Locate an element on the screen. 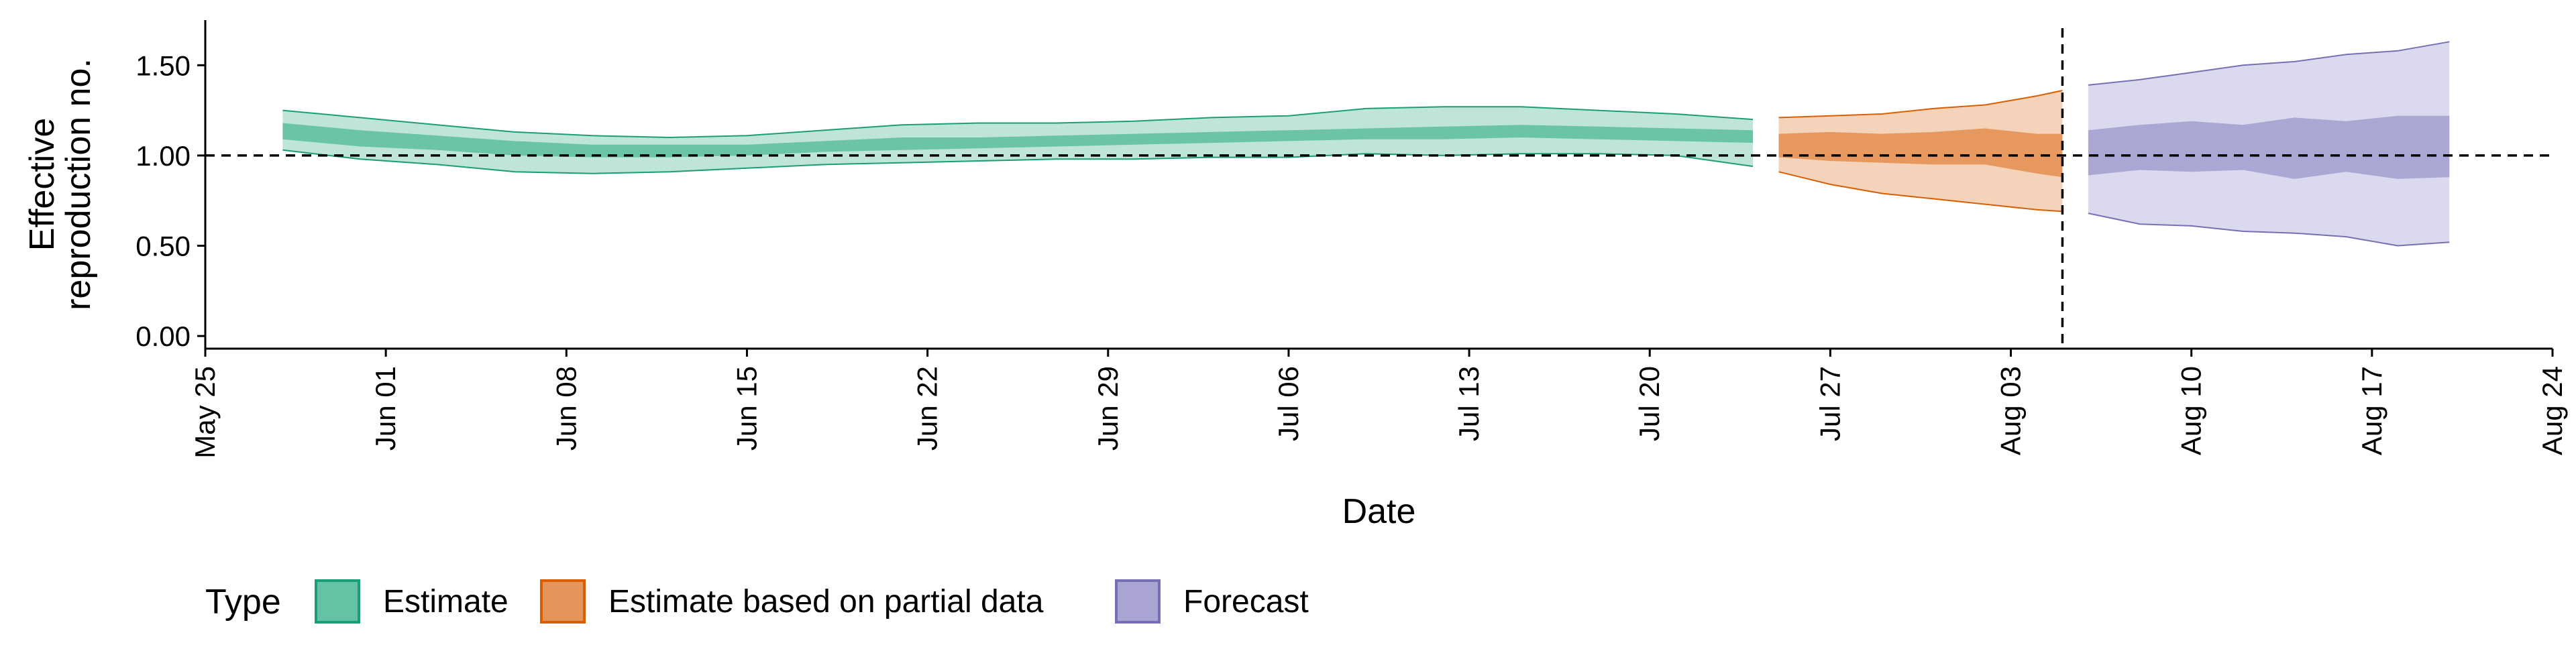 The height and width of the screenshot is (647, 2576). band-50-estimate is located at coordinates (1018, 140).